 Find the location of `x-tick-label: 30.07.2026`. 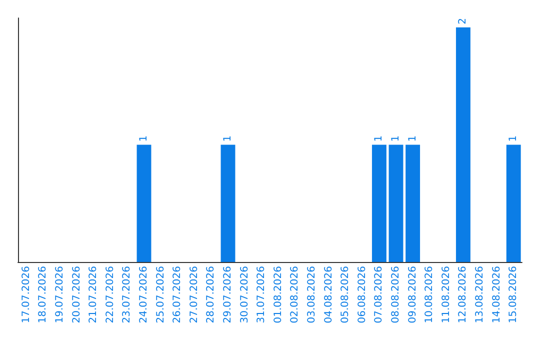

x-tick-label: 30.07.2026 is located at coordinates (244, 295).